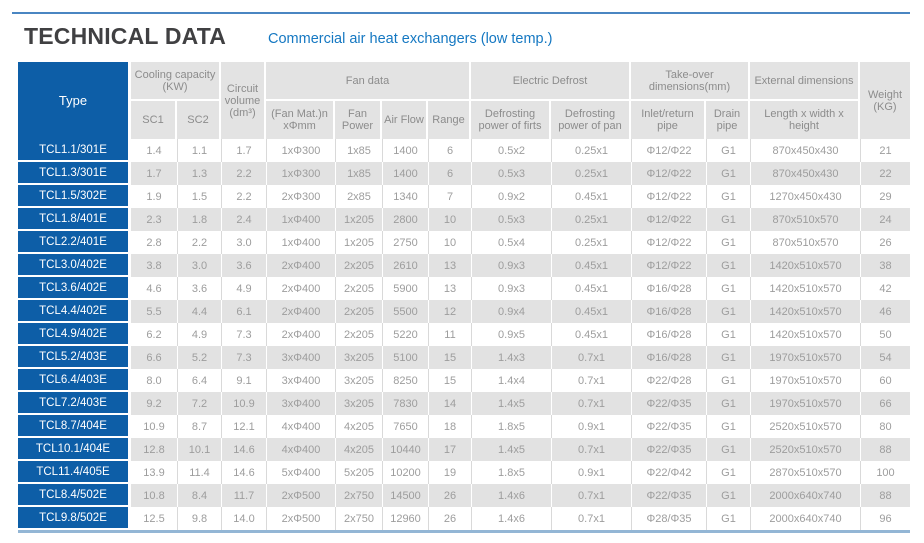 Image resolution: width=924 pixels, height=543 pixels. What do you see at coordinates (243, 265) in the screenshot?
I see `table-cell: 3.6` at bounding box center [243, 265].